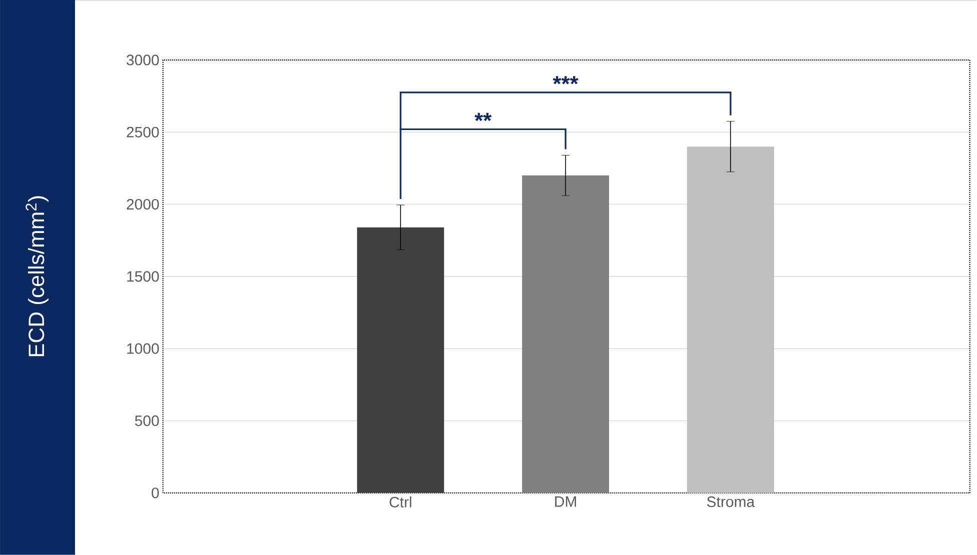  I want to click on annotation: ***, so click(565, 80).